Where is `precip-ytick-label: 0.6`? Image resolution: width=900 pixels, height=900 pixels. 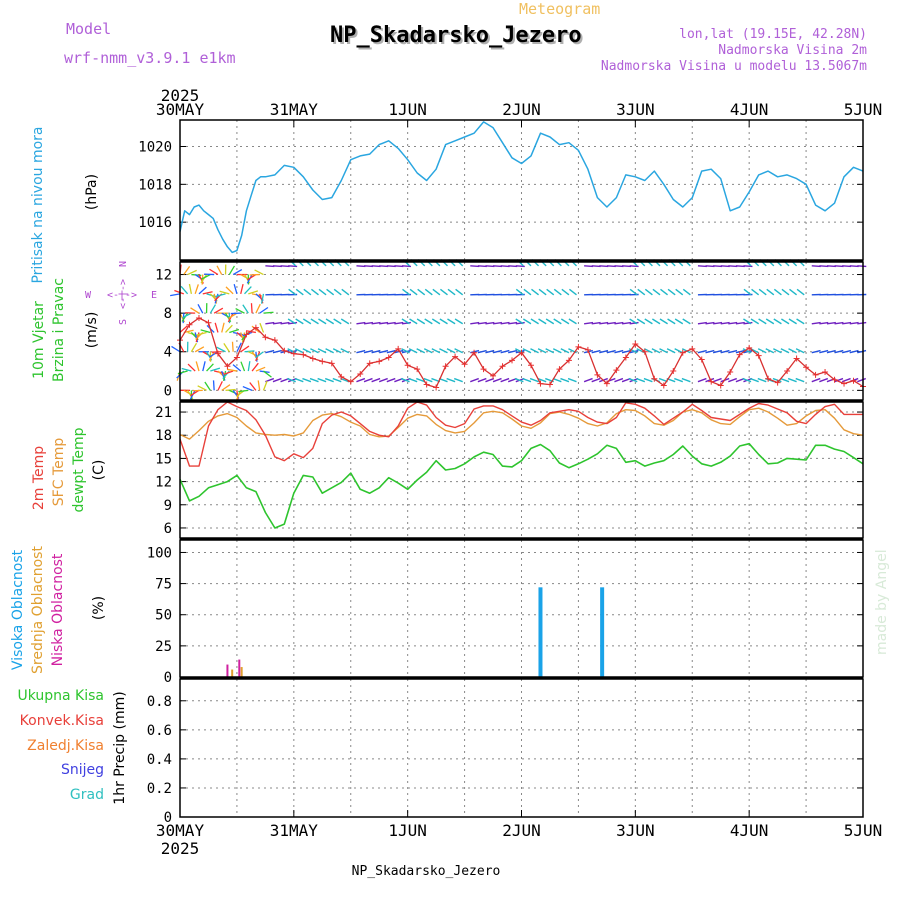 precip-ytick-label: 0.6 is located at coordinates (159, 731).